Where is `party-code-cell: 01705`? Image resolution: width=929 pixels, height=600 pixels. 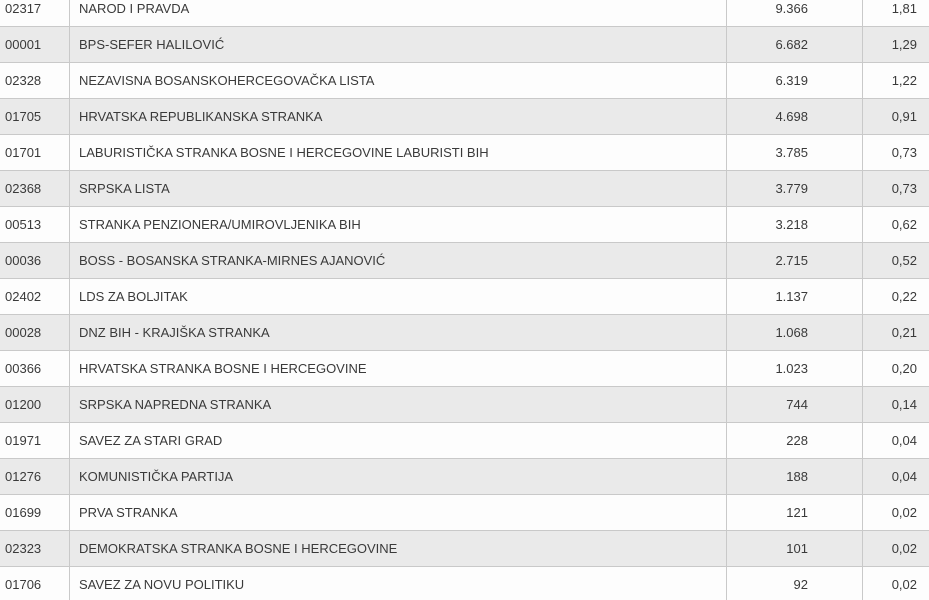
party-code-cell: 01705 is located at coordinates (23, 116).